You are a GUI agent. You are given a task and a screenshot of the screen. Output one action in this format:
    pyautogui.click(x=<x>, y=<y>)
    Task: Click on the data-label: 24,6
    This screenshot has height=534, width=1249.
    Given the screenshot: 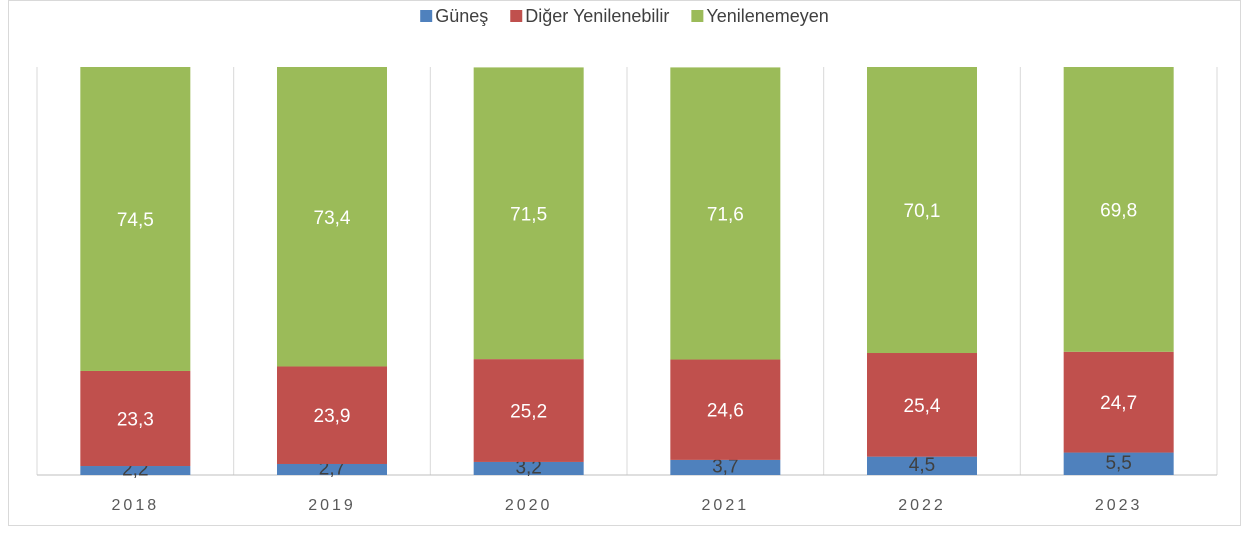 What is the action you would take?
    pyautogui.click(x=725, y=411)
    